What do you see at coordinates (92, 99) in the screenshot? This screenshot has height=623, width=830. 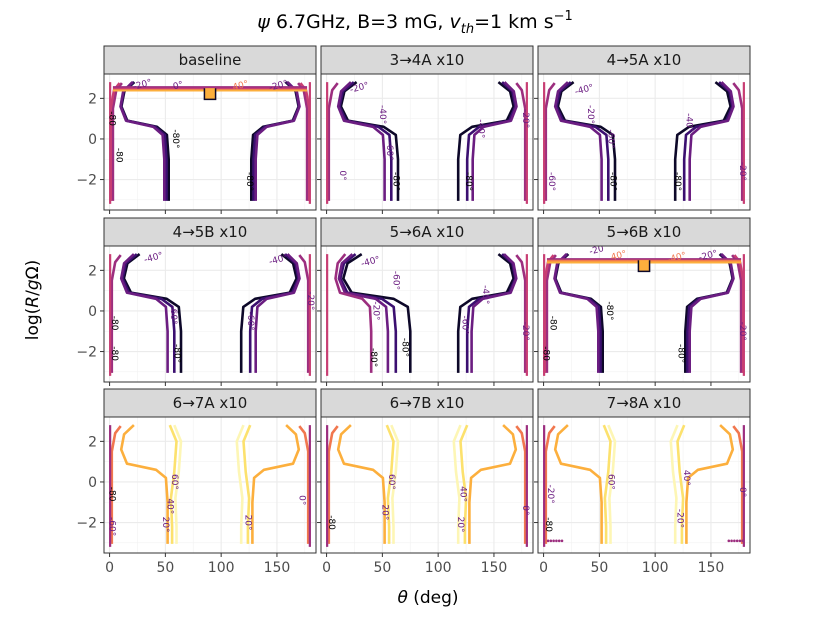 I see `y-tick-label: 2` at bounding box center [92, 99].